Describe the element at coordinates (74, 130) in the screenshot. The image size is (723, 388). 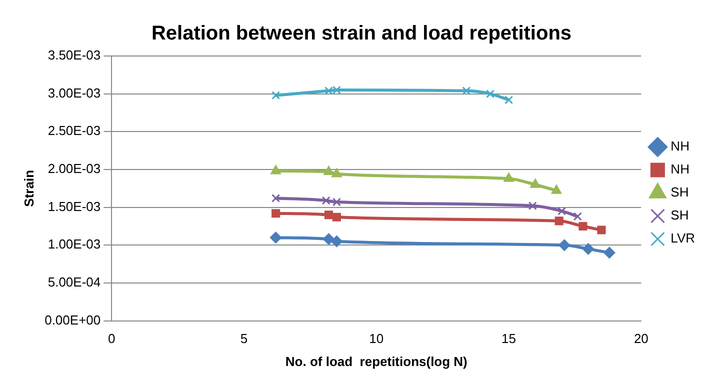
I see `y-tick-label: 2.50E-03` at that location.